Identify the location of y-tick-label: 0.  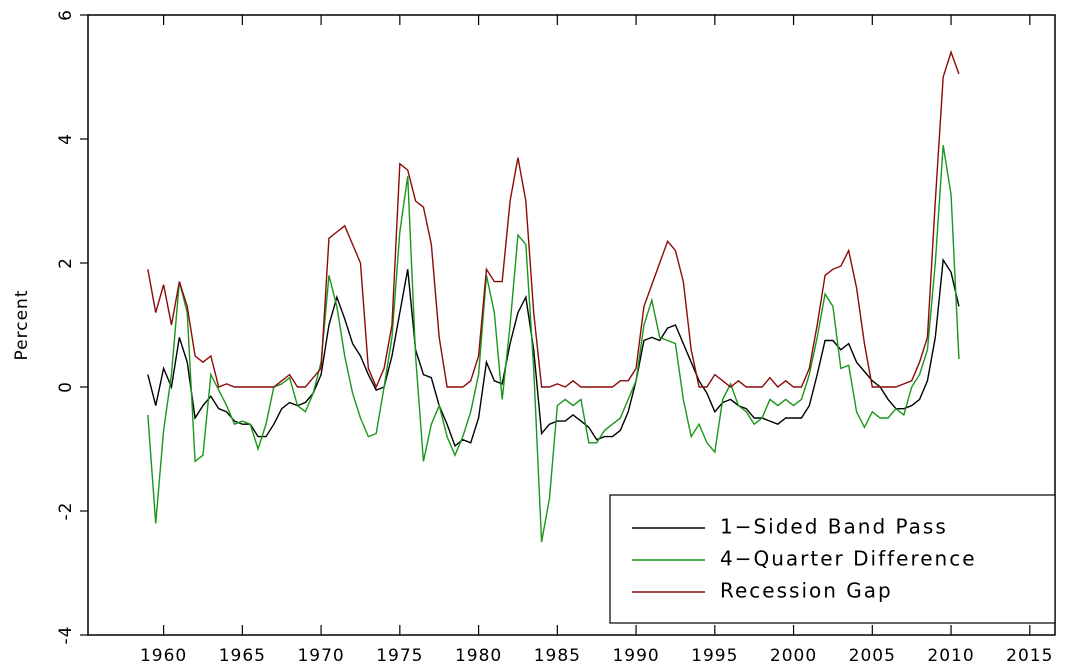
(66, 387).